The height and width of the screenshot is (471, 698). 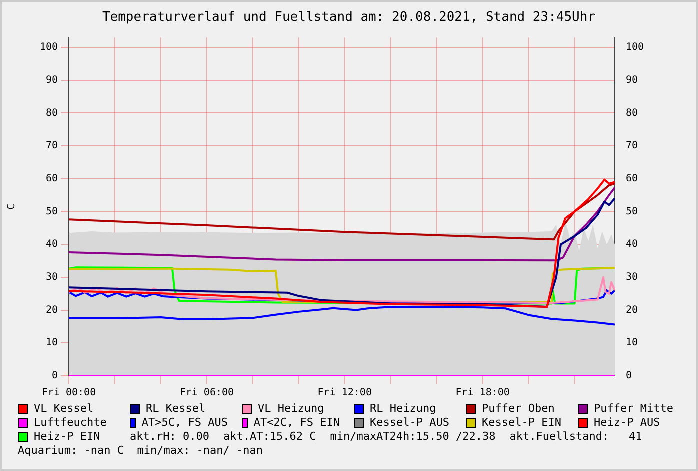 I want to click on y-tick-label: 30, so click(x=52, y=278).